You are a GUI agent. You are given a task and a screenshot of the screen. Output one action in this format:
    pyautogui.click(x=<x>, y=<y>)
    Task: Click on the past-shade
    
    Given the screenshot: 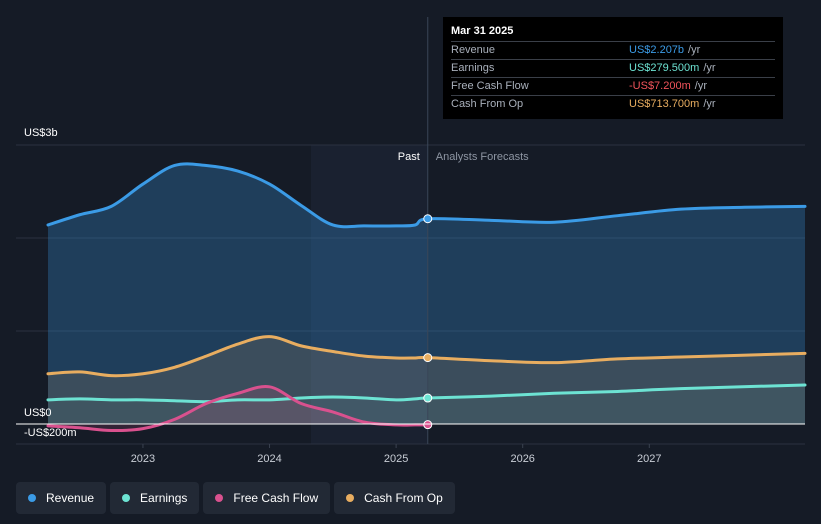 What is the action you would take?
    pyautogui.click(x=369, y=294)
    